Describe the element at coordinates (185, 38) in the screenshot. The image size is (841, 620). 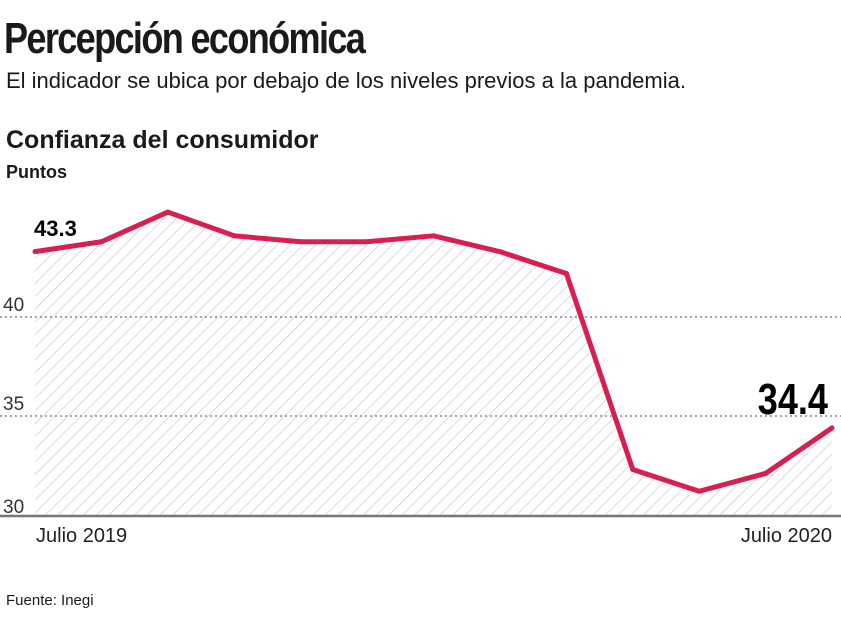
I see `page-title: Percepción económica` at that location.